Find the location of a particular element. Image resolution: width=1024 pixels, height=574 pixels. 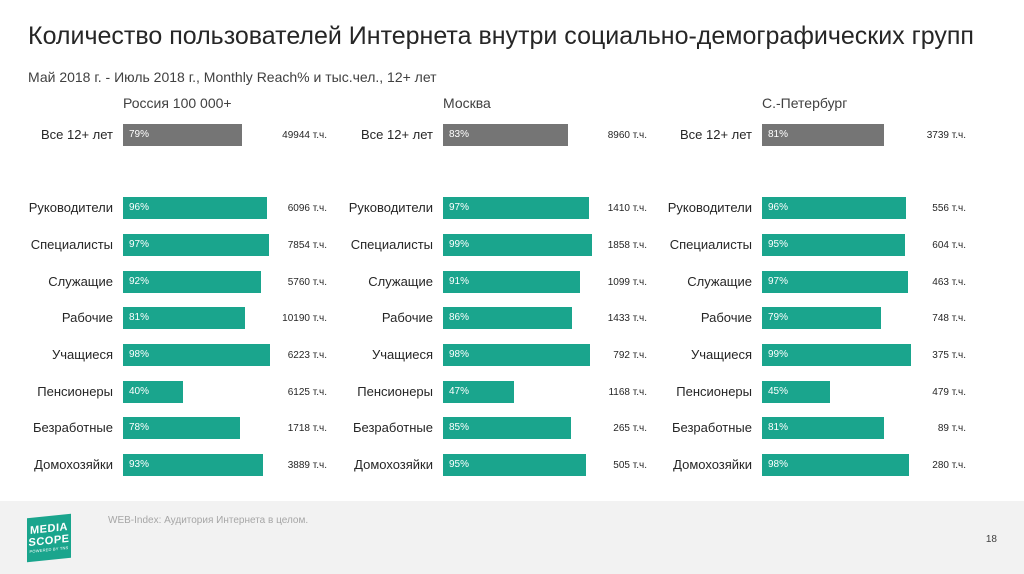

users-count-label: 1433 т.ч. is located at coordinates (627, 318).